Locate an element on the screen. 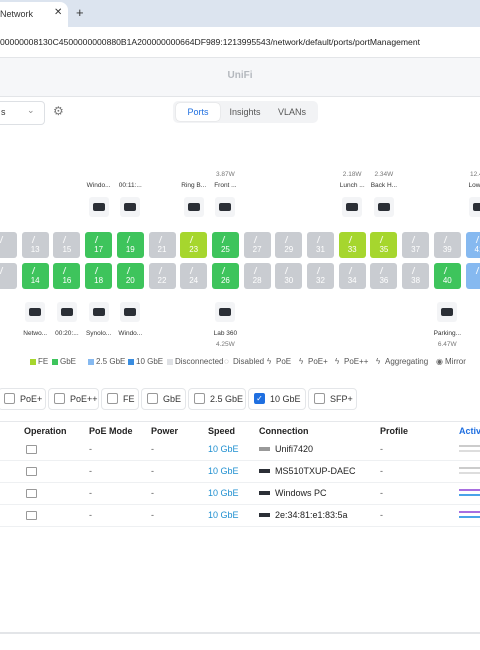 This screenshot has width=480, height=650. port: 38 is located at coordinates (416, 276).